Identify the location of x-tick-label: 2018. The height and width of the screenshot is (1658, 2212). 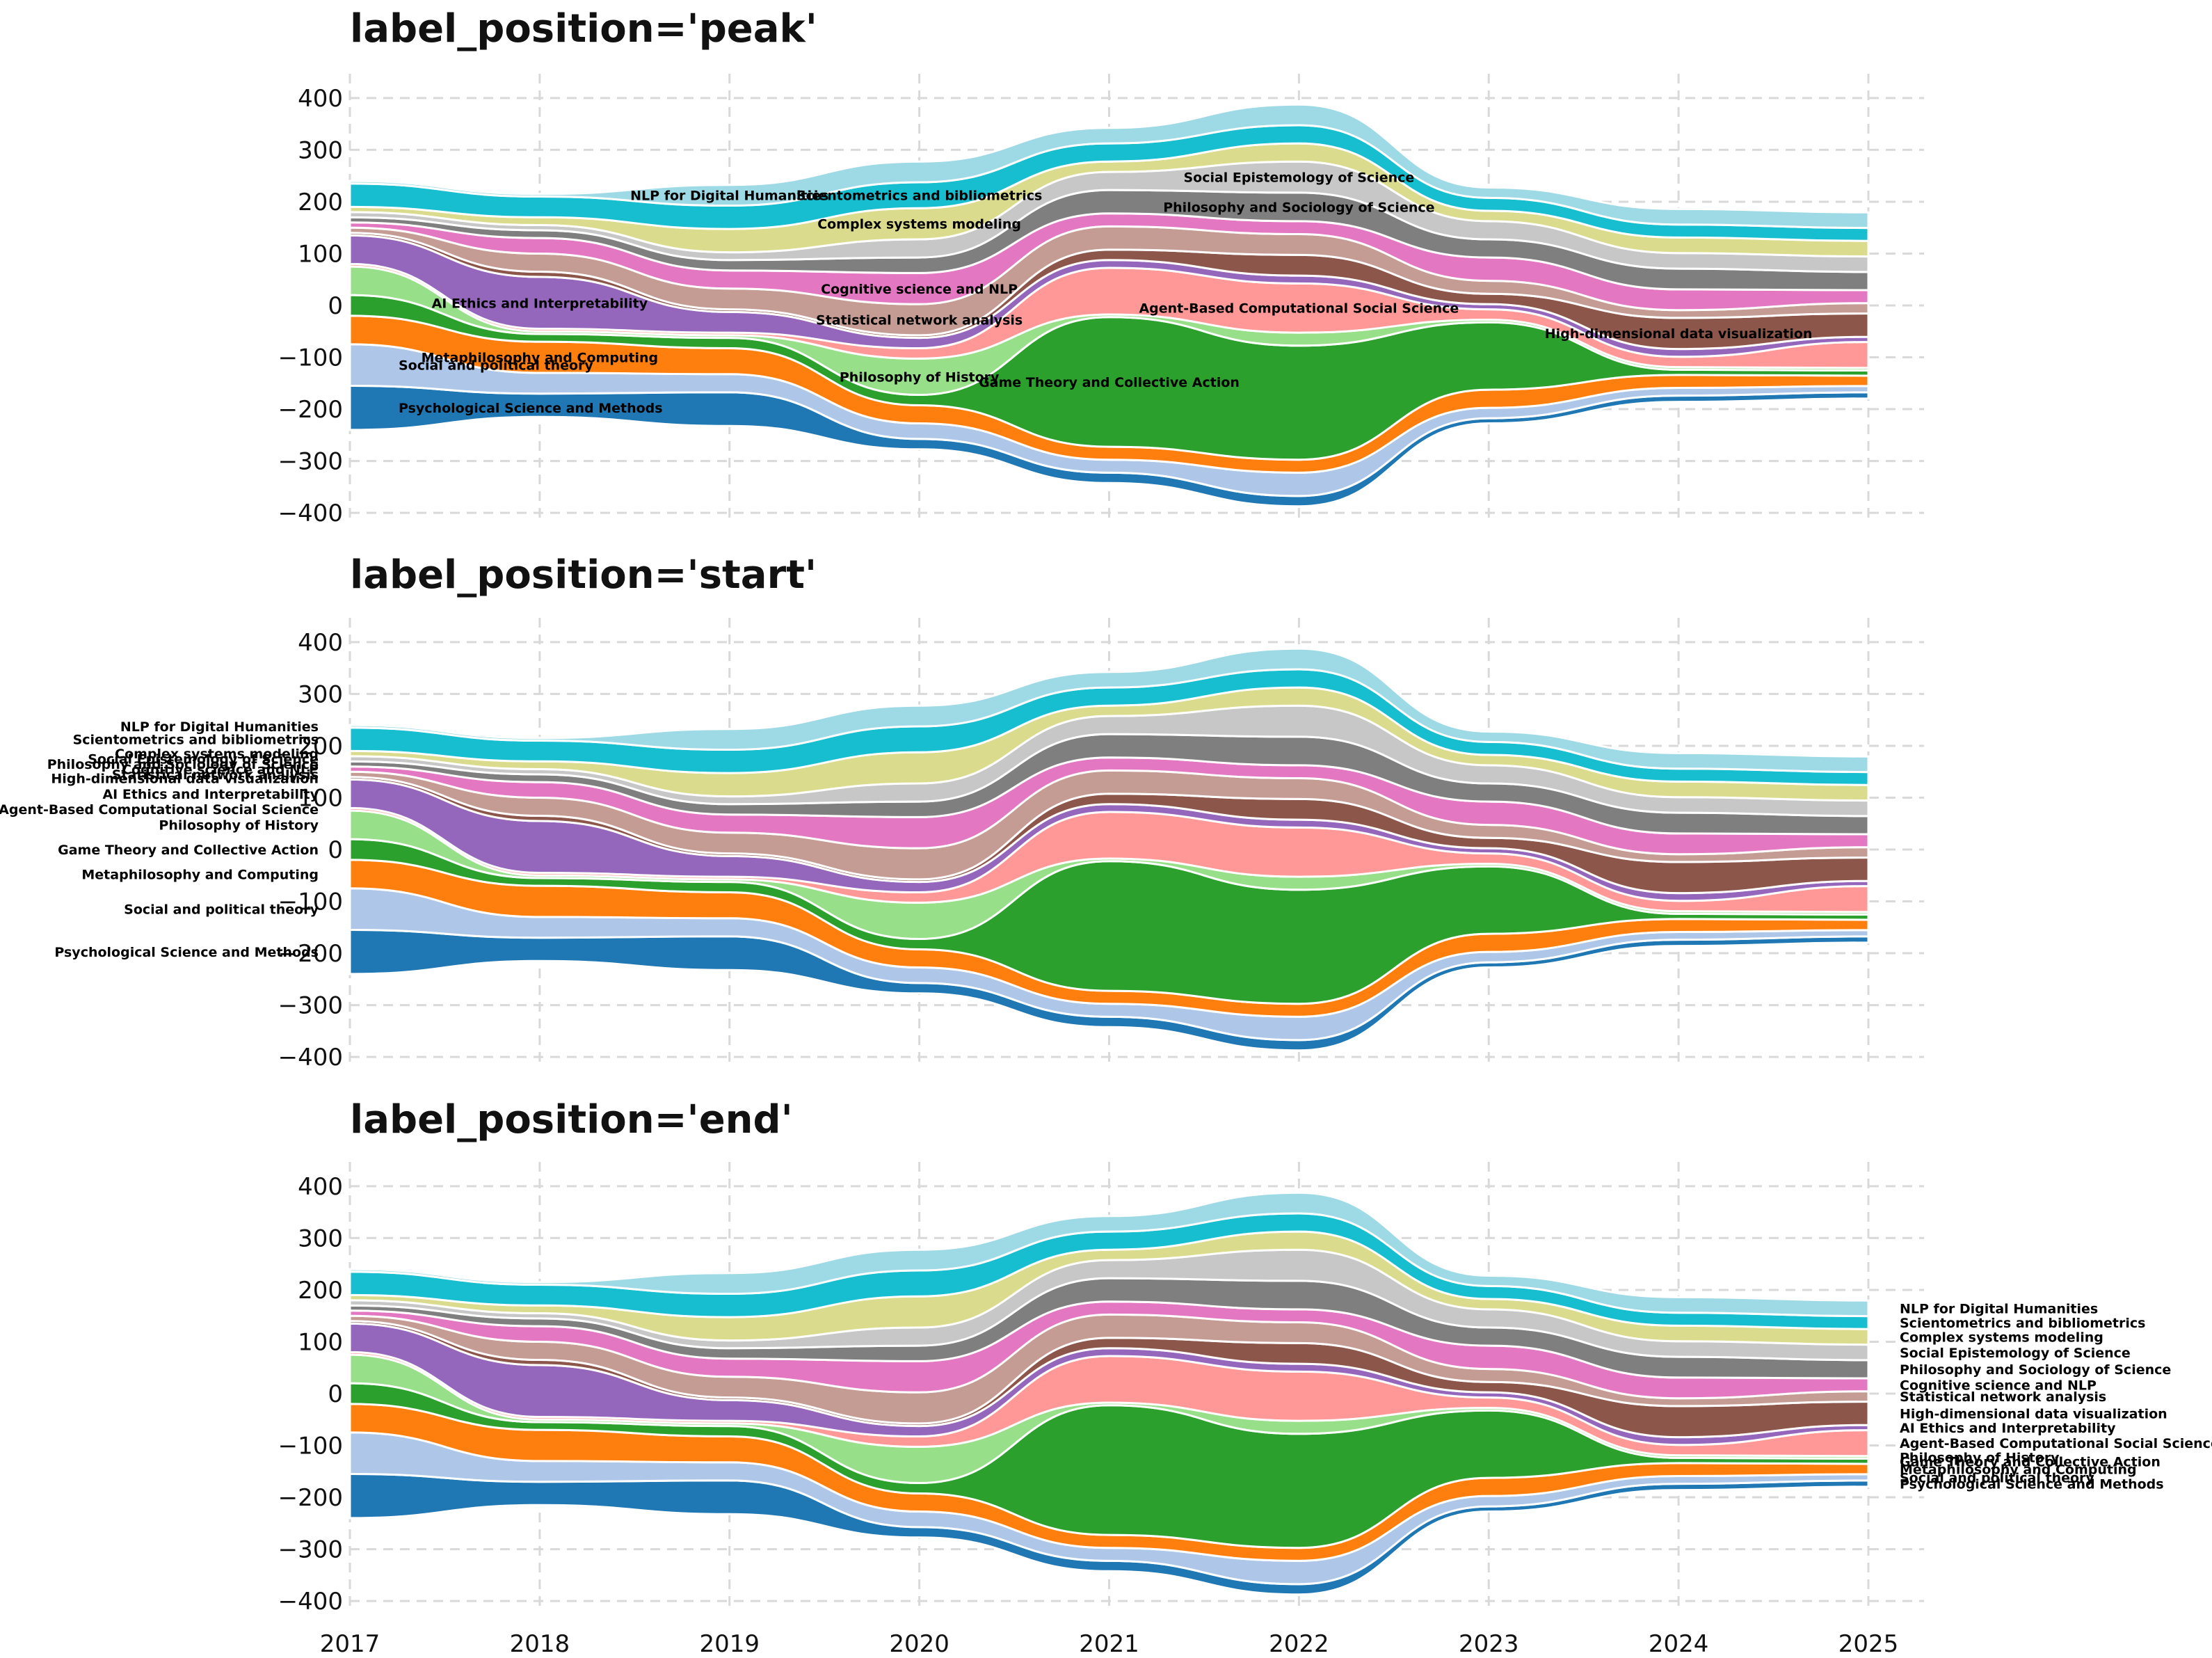
(540, 1644).